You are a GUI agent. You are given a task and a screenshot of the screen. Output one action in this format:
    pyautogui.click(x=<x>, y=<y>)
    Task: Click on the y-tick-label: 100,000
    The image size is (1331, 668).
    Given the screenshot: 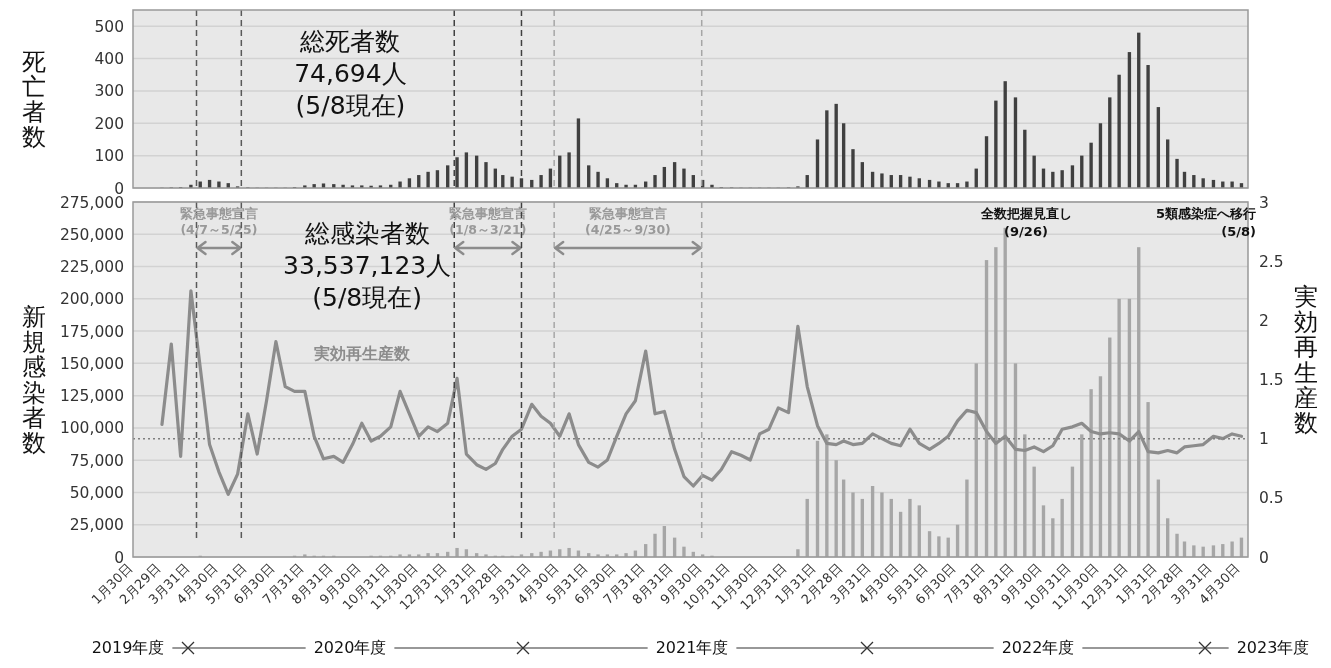 What is the action you would take?
    pyautogui.click(x=91, y=428)
    